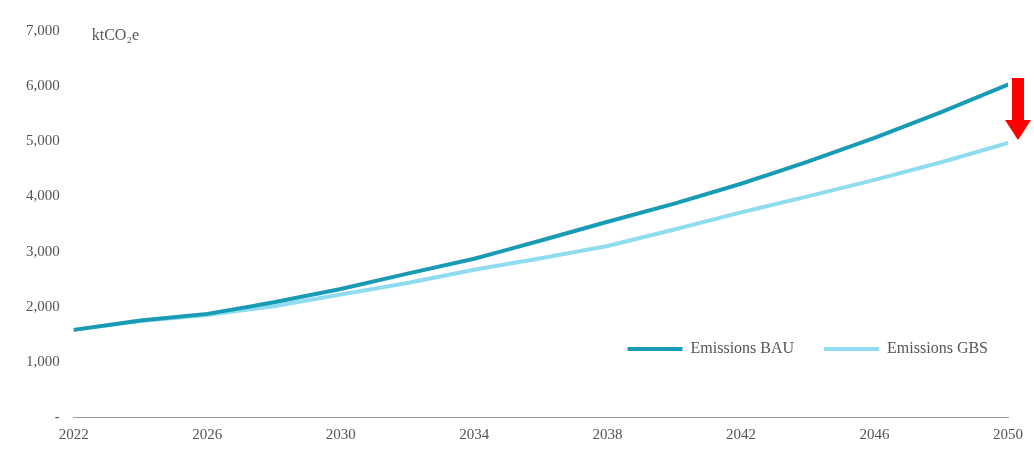  I want to click on x-tick-label: 2030, so click(340, 433).